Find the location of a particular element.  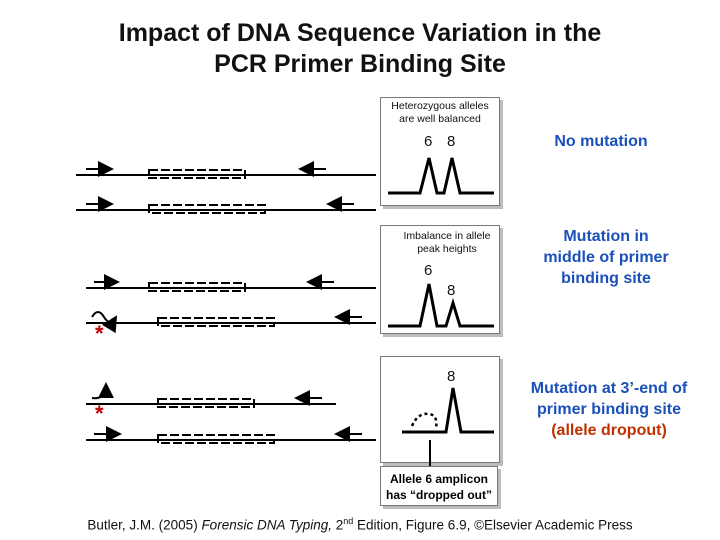

box-2-label-line-1: Imbalance in allele is located at coordinates (447, 236).